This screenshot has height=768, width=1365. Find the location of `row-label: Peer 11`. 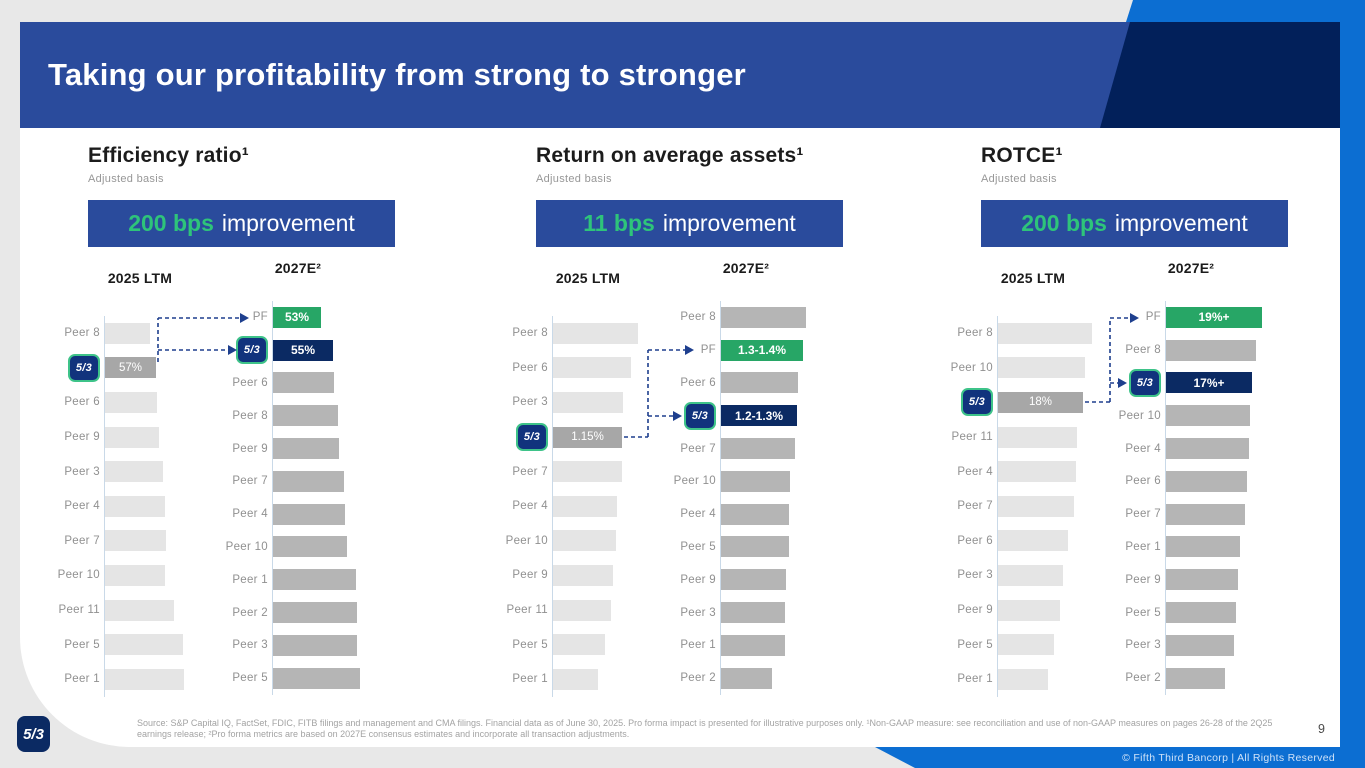

row-label: Peer 11 is located at coordinates (79, 610).